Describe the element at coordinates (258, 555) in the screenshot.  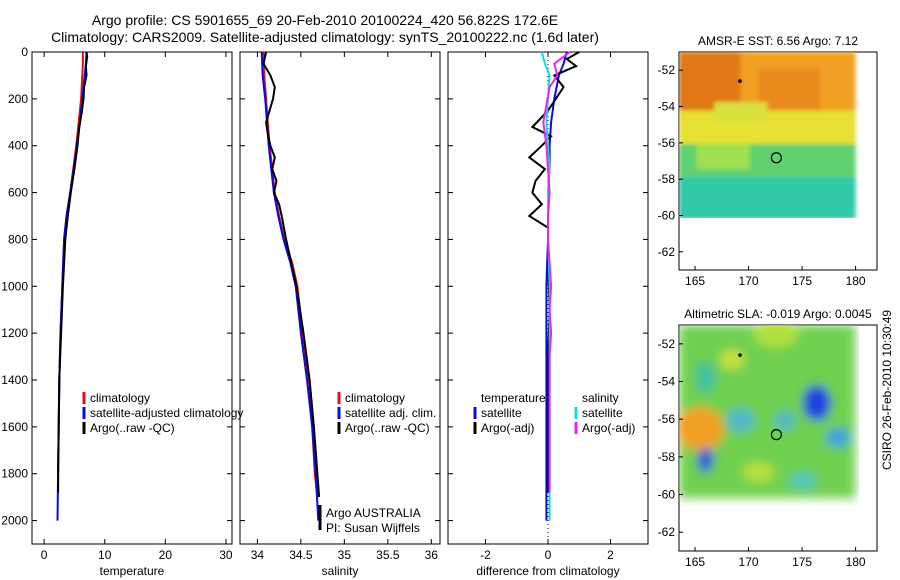
I see `salinity-xtick-label: 34` at that location.